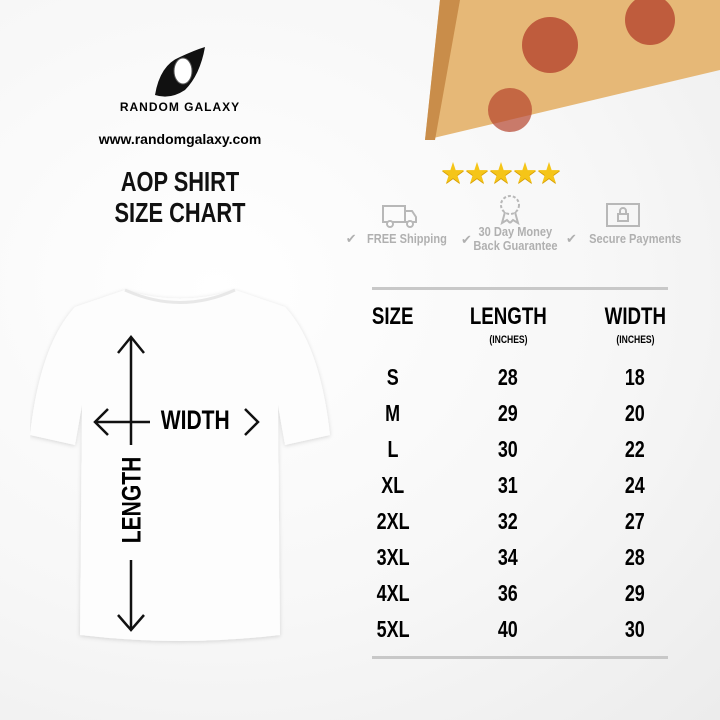  What do you see at coordinates (572, 70) in the screenshot?
I see `pizza-slice-image` at bounding box center [572, 70].